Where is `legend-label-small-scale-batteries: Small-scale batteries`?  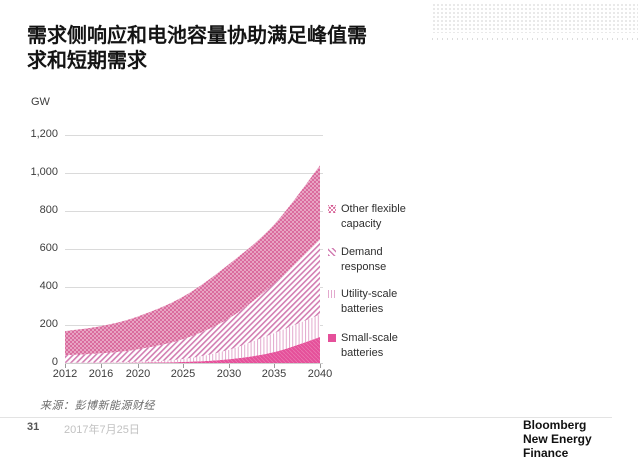
legend-label-small-scale-batteries: Small-scale batteries is located at coordinates (369, 345).